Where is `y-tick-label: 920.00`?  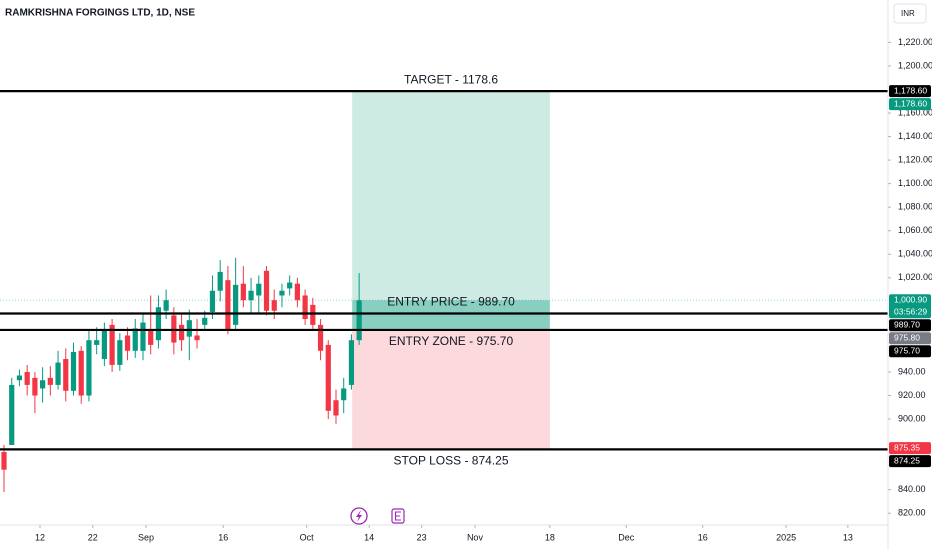 y-tick-label: 920.00 is located at coordinates (912, 395).